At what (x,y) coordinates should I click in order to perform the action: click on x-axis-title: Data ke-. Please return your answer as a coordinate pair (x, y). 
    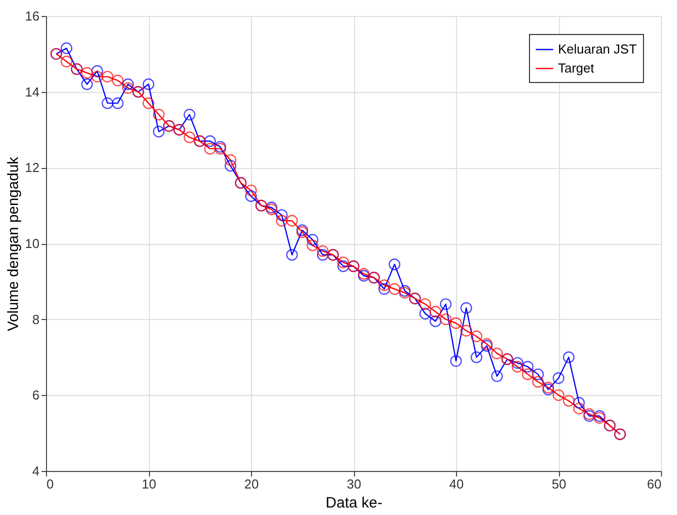
    Looking at the image, I should click on (354, 503).